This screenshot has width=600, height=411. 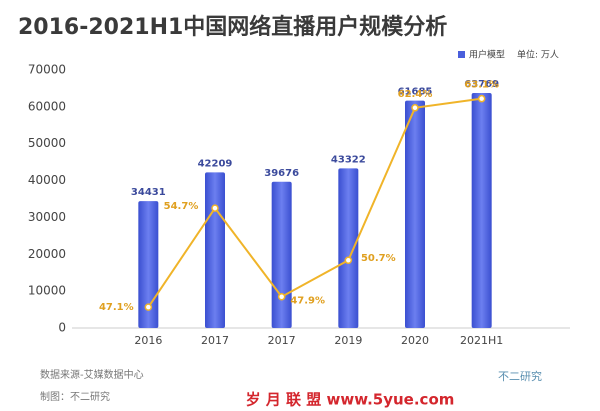 What do you see at coordinates (47, 70) in the screenshot?
I see `y-tick-label: 70000` at bounding box center [47, 70].